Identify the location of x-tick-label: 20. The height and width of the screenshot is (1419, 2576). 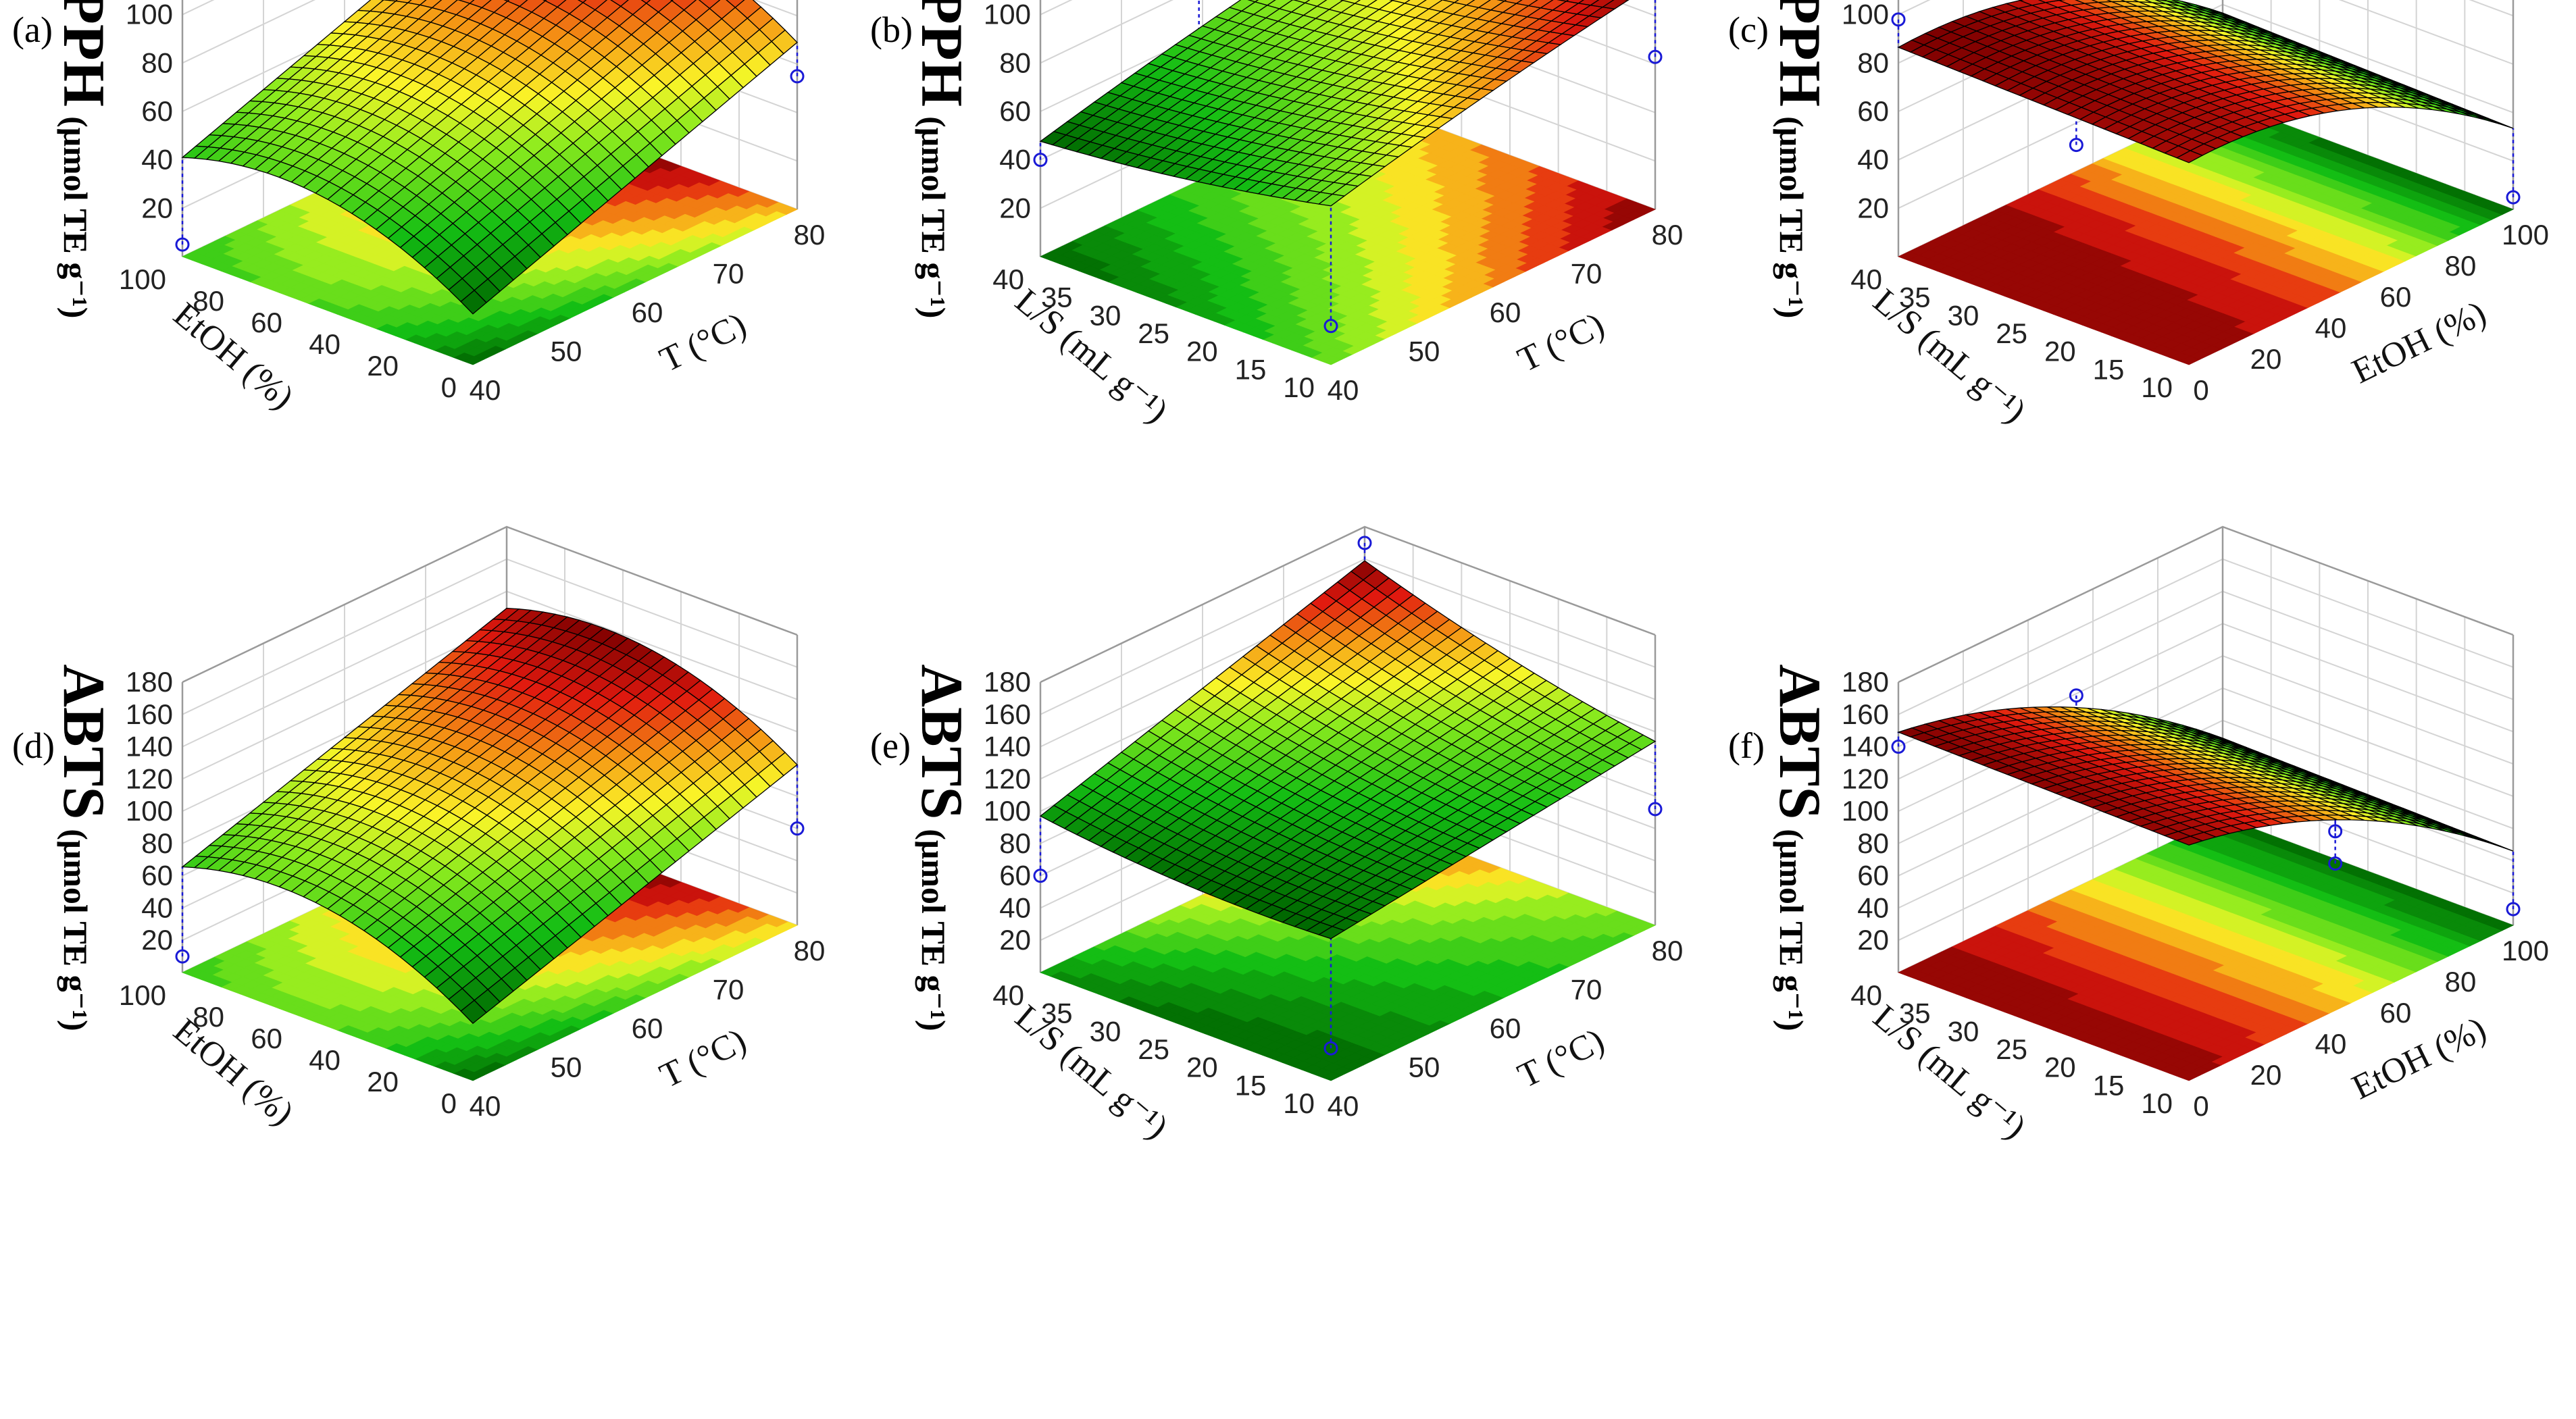
(2266, 359).